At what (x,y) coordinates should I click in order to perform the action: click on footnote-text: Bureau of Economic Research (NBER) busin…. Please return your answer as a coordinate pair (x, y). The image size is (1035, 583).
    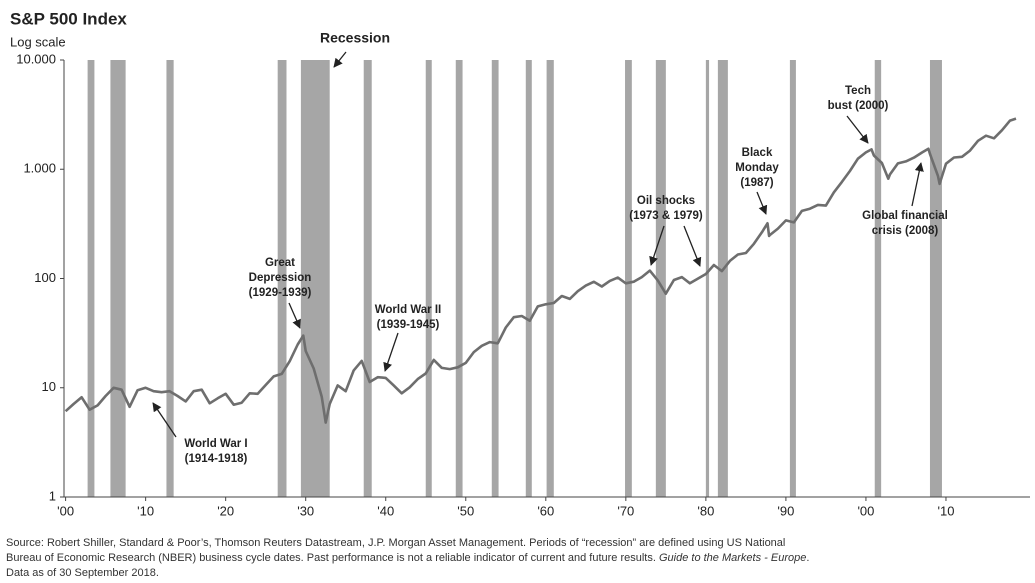
    Looking at the image, I should click on (332, 558).